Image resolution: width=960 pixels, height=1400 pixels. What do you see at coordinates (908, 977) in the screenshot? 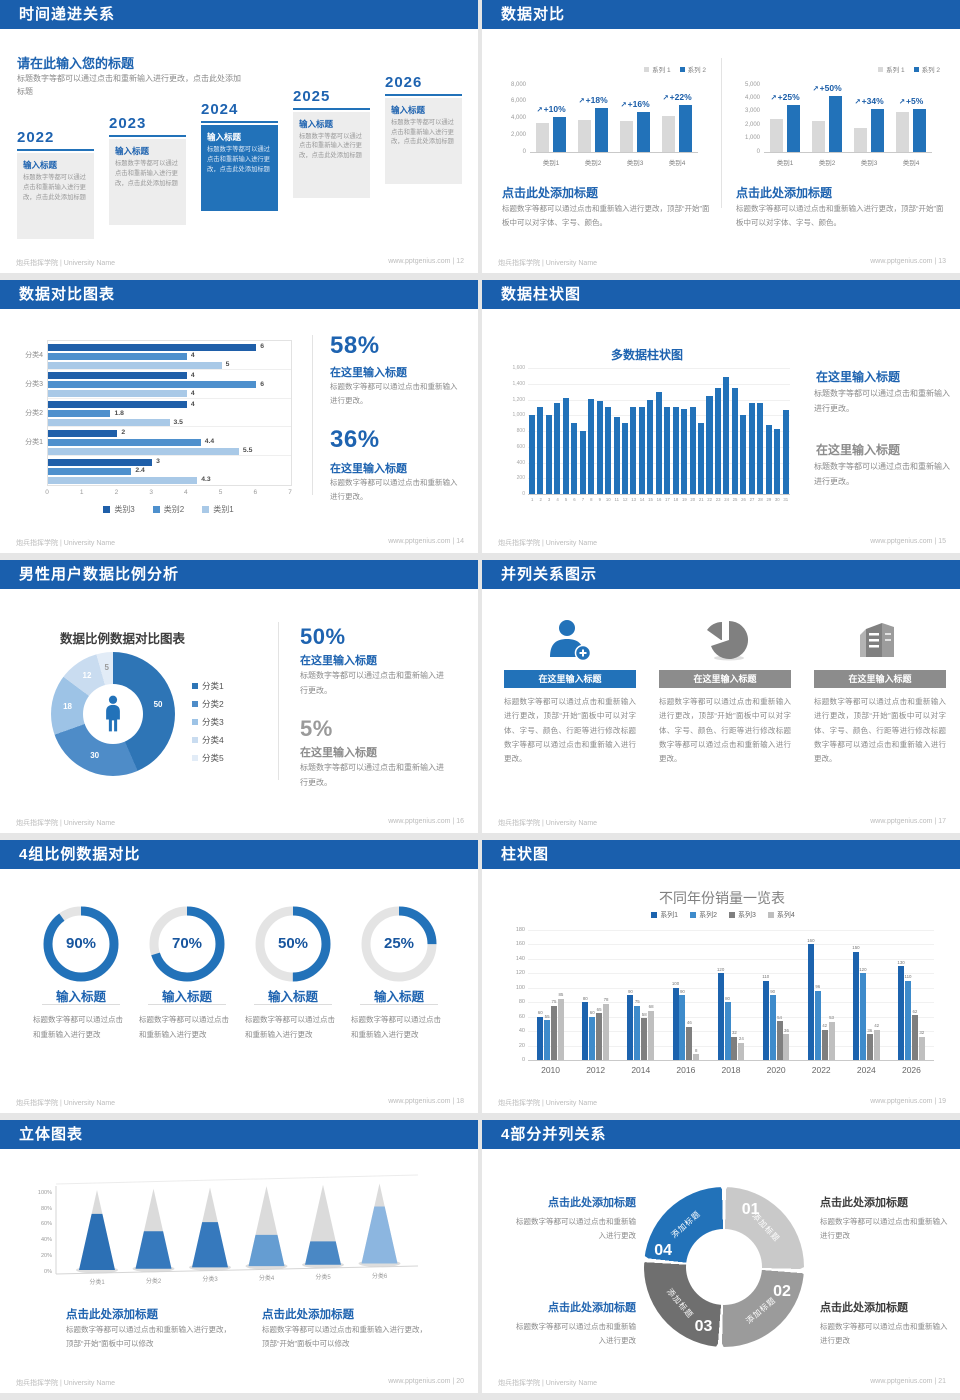
I see `bar-value-label: 110` at bounding box center [908, 977].